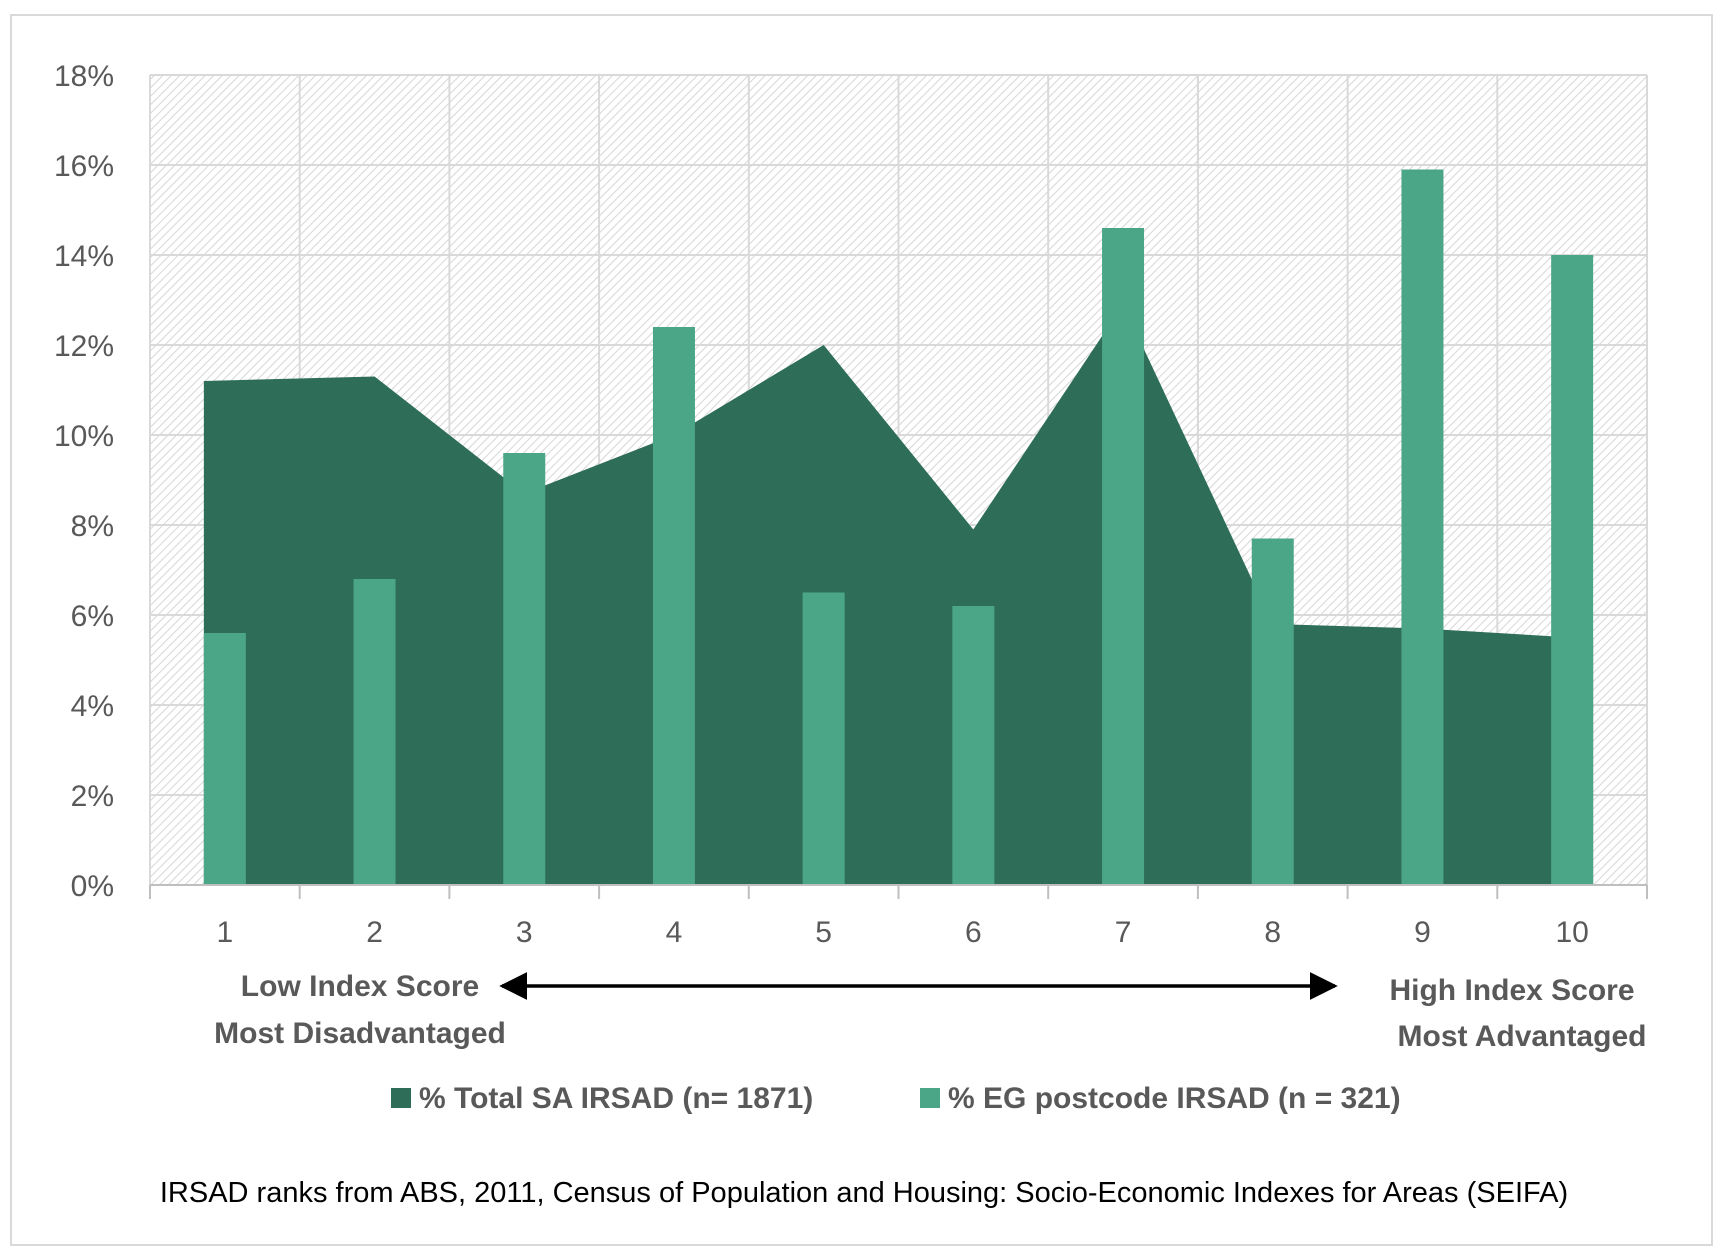 The height and width of the screenshot is (1260, 1728). I want to click on legend-label-total-sa: % Total SA IRSAD (n= 1871), so click(616, 1098).